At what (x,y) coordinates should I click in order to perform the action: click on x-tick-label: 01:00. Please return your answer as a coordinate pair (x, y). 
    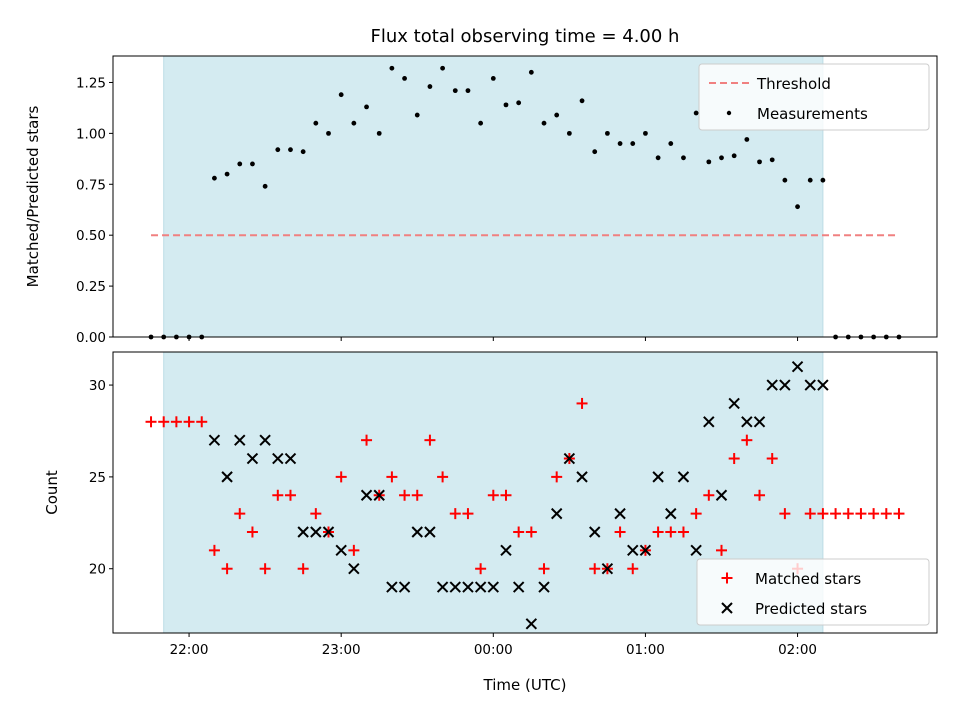
    Looking at the image, I should click on (645, 650).